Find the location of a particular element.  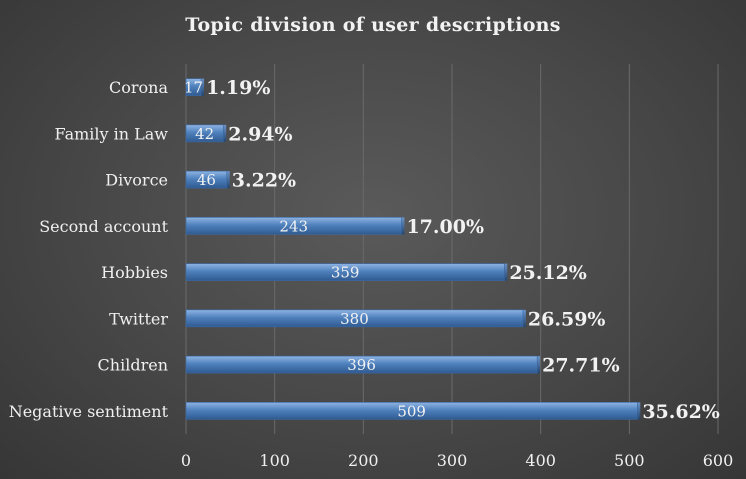

chart-title: Topic division of user descriptions is located at coordinates (373, 25).